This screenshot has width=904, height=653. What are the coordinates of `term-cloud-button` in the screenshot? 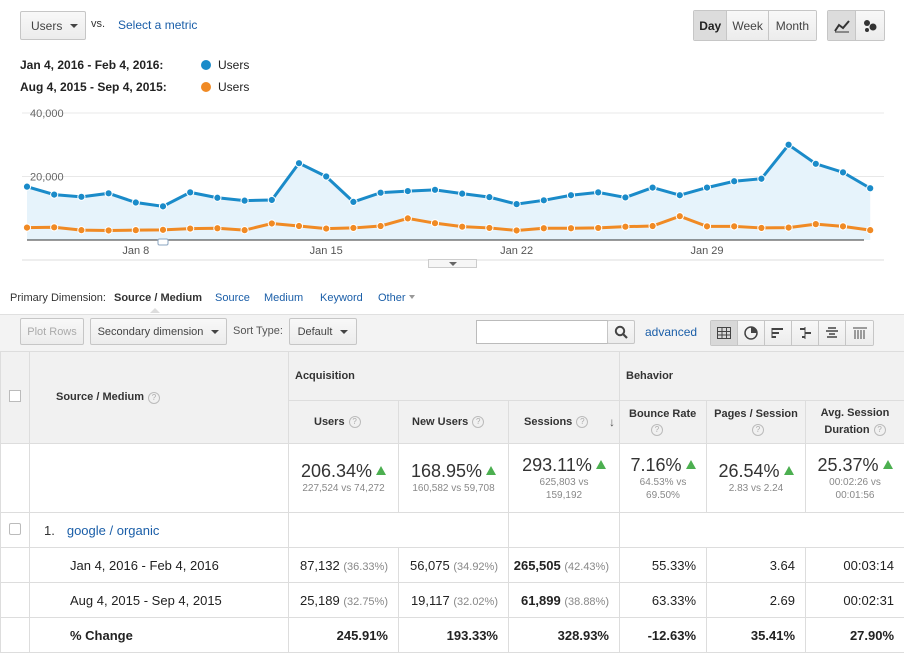 It's located at (832, 333).